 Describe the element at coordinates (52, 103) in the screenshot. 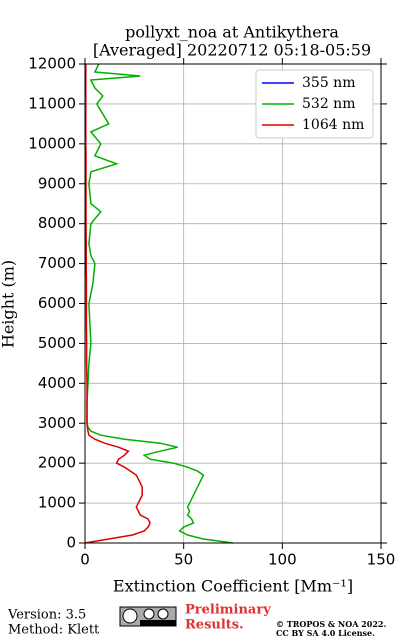

I see `y-tick-label: 11000` at that location.